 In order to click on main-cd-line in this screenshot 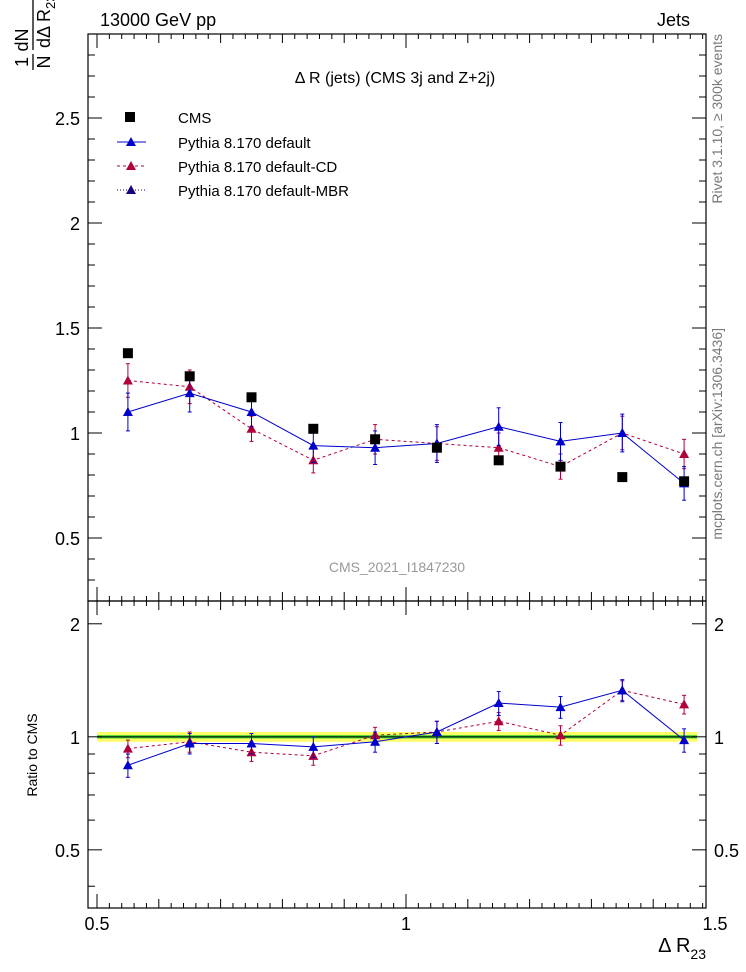, I will do `click(406, 424)`.